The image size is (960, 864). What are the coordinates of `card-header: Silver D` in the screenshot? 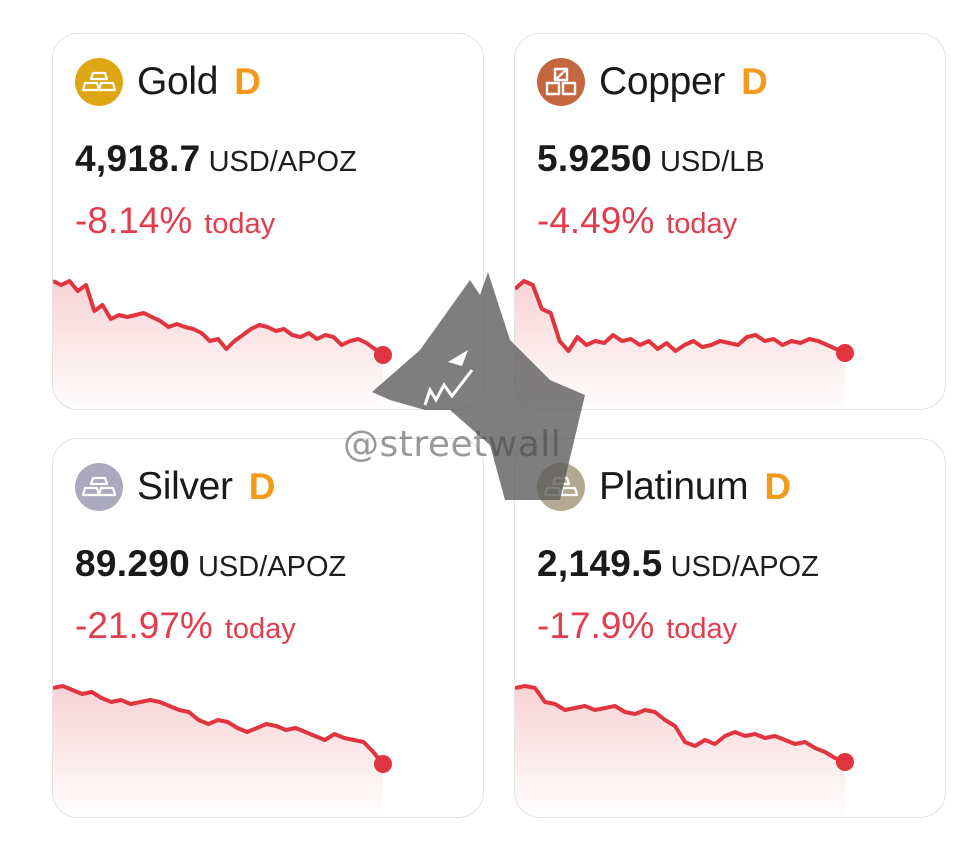 It's located at (175, 487).